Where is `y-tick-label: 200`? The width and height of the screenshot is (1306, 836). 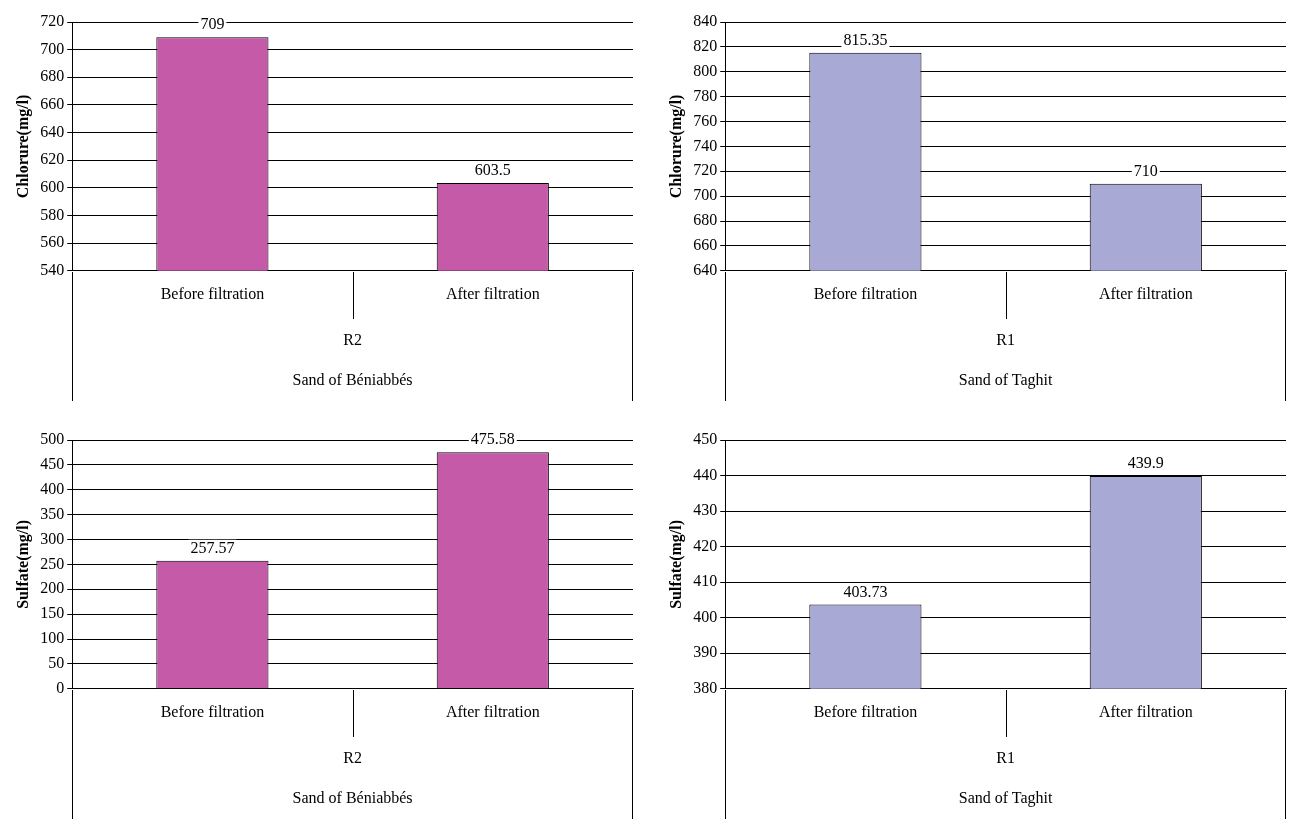 y-tick-label: 200 is located at coordinates (52, 588).